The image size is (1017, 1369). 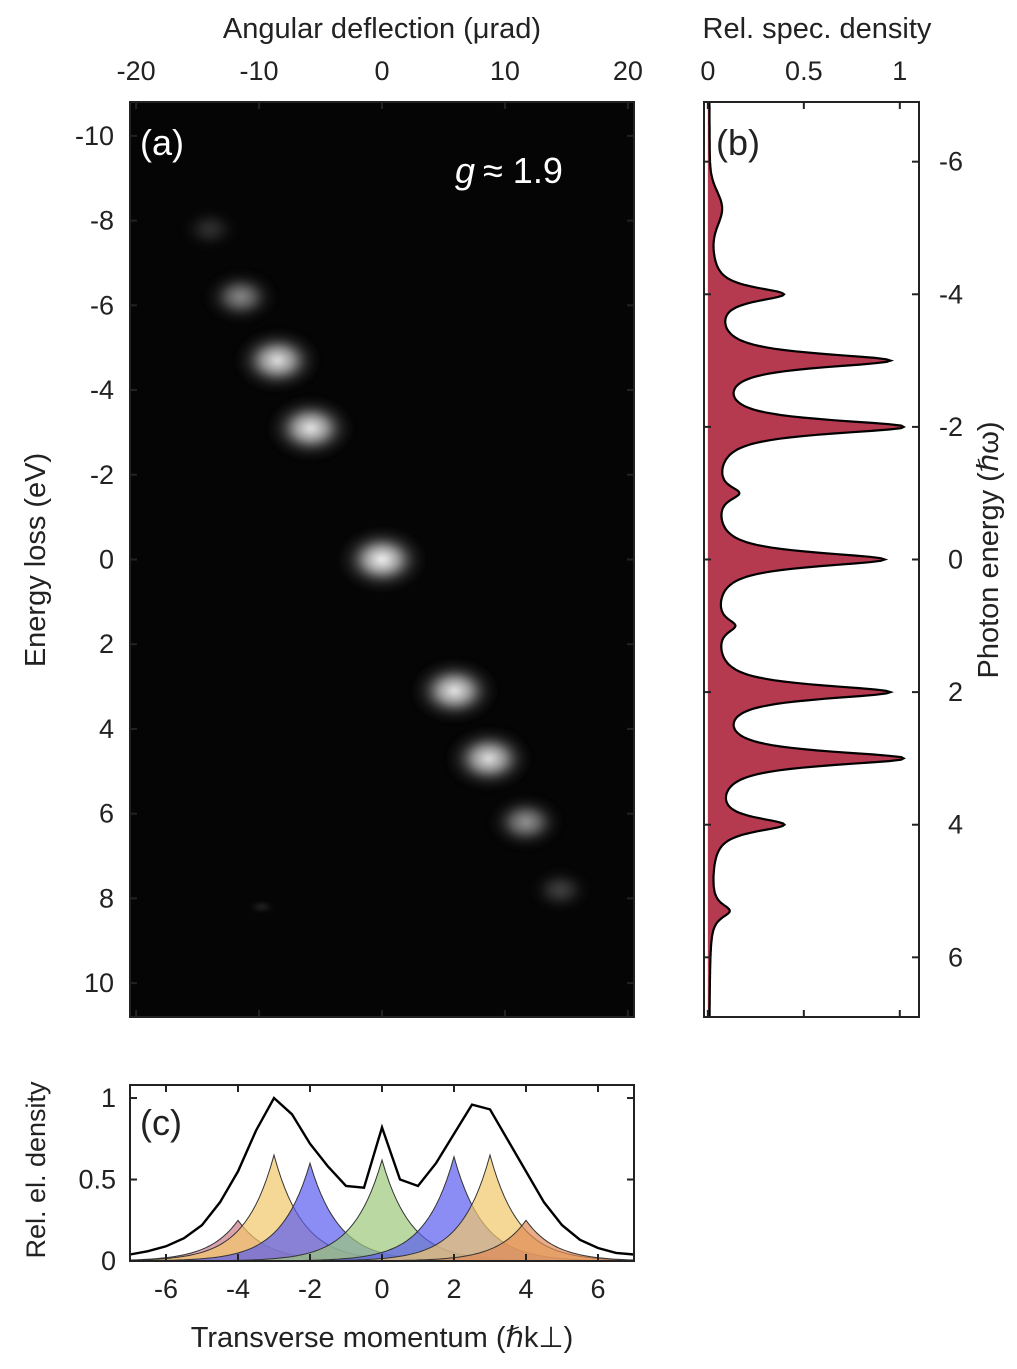 I want to click on tick-label: 20, so click(x=628, y=71).